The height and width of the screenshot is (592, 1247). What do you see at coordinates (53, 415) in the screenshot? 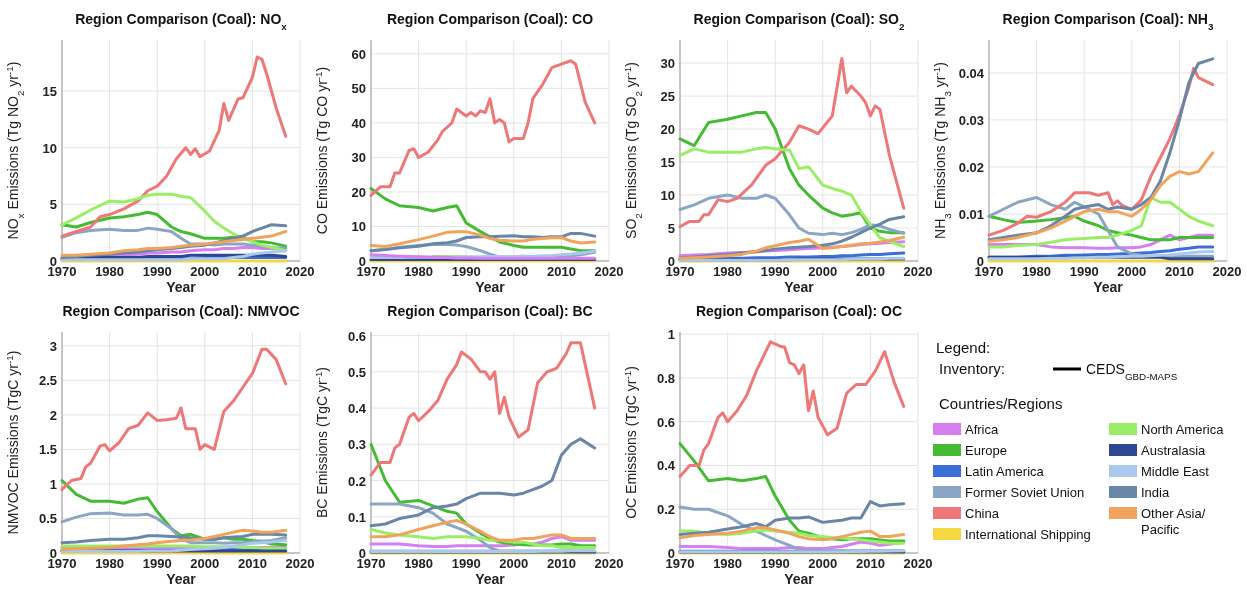
I see `y-tick-label: 2` at bounding box center [53, 415].